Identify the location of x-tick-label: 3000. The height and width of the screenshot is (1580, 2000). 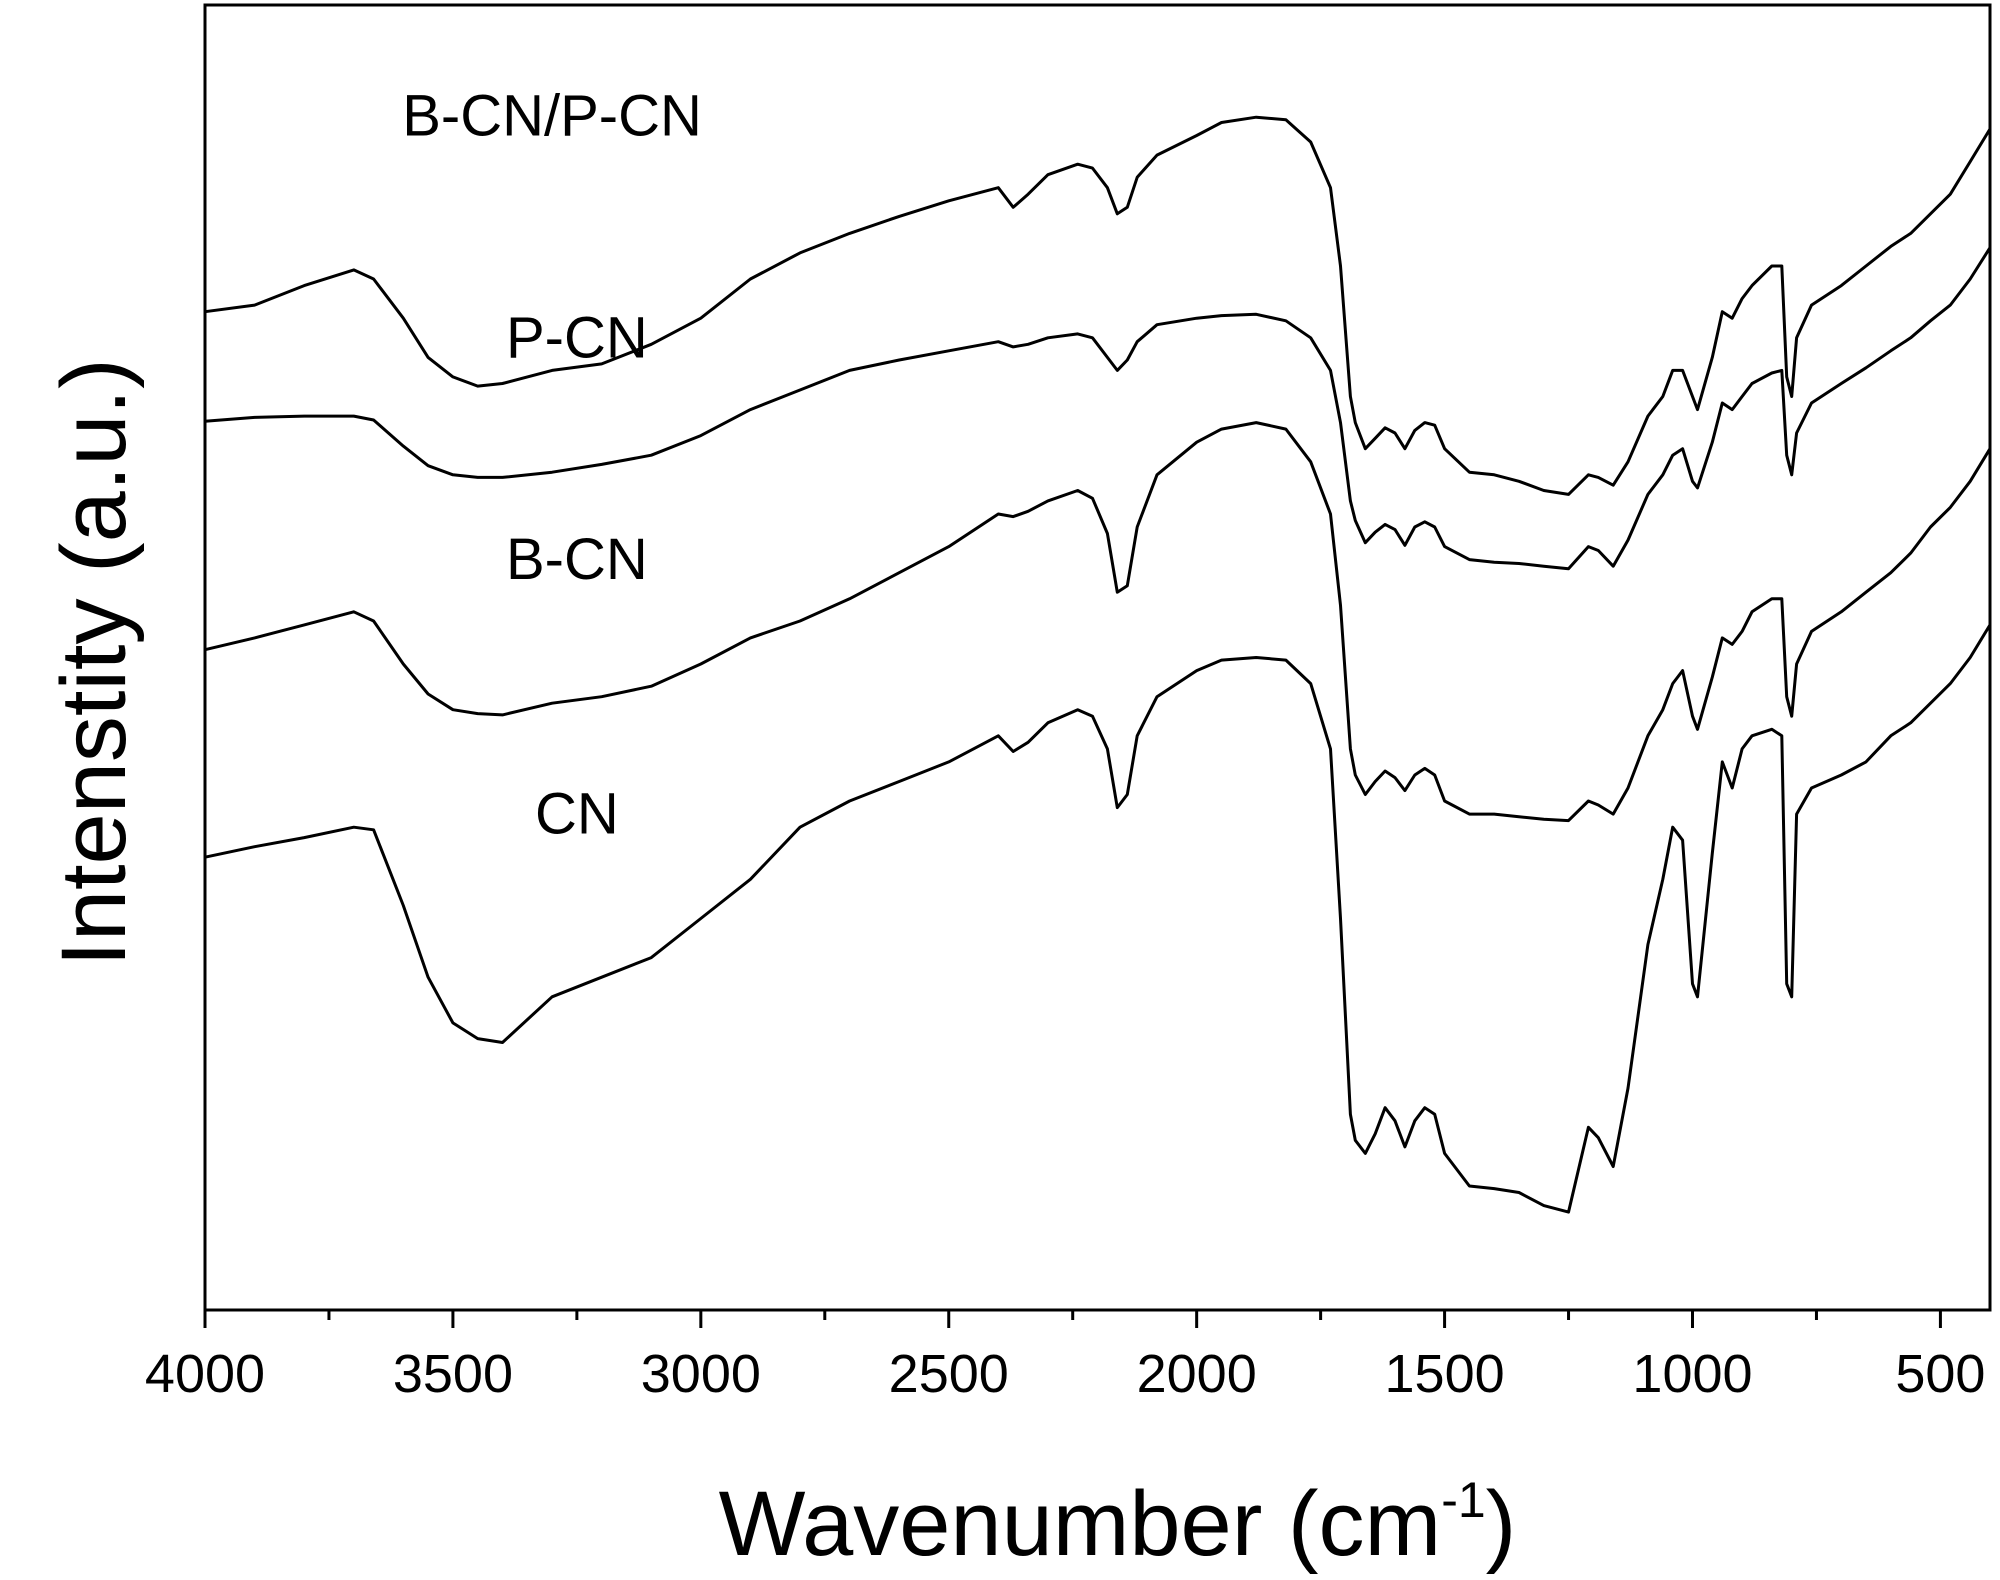
(701, 1374).